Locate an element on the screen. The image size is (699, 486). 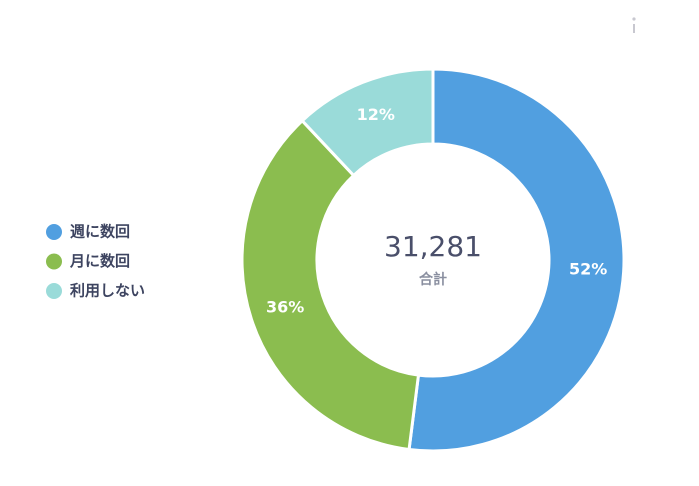
legend-label: 週に数回 is located at coordinates (100, 232).